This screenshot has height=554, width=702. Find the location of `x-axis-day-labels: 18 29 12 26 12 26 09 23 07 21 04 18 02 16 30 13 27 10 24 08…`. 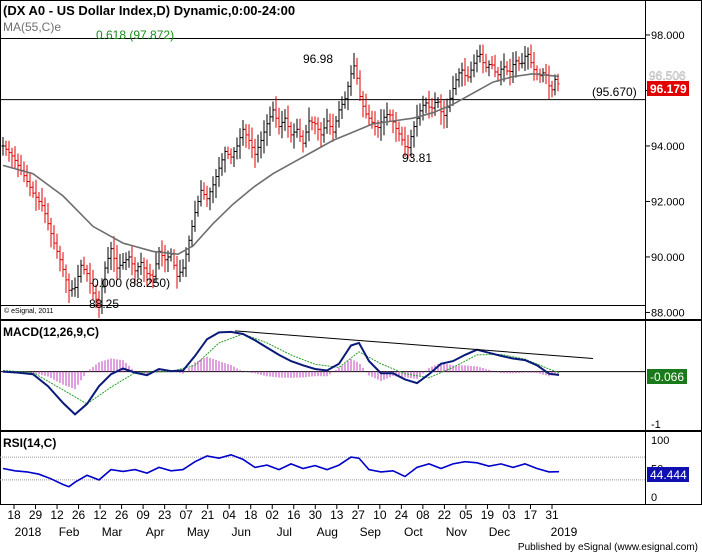

x-axis-day-labels: 18 29 12 26 12 26 09 23 07 21 04 18 02 16 30 13 27 10 24 08… is located at coordinates (283, 515).